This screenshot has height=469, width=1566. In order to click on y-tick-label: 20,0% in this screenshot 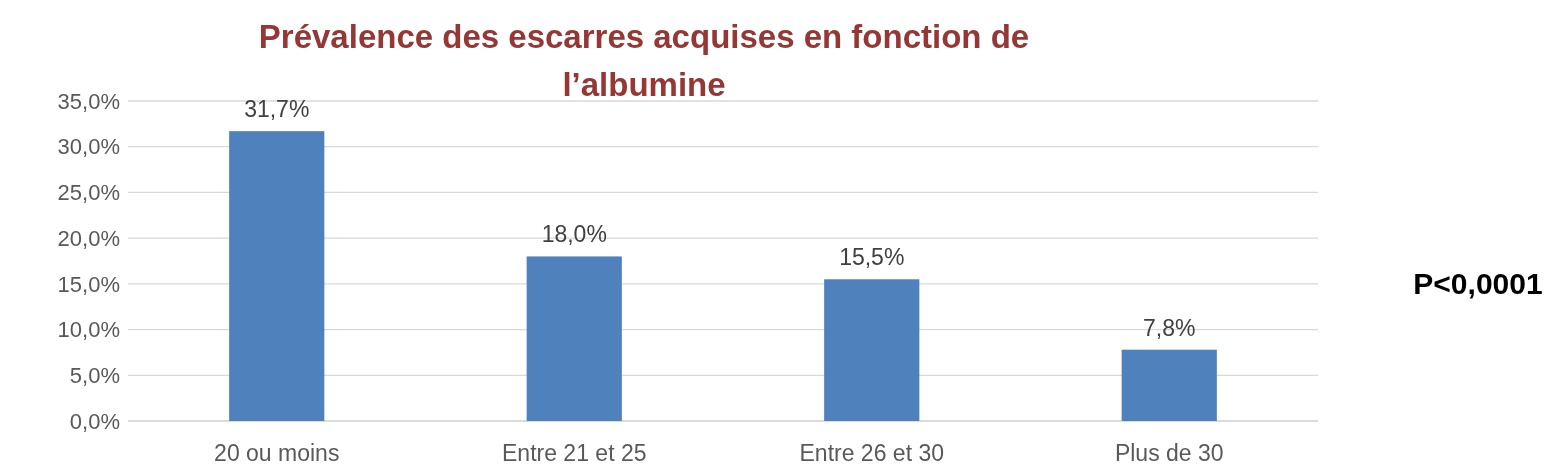, I will do `click(88, 238)`.